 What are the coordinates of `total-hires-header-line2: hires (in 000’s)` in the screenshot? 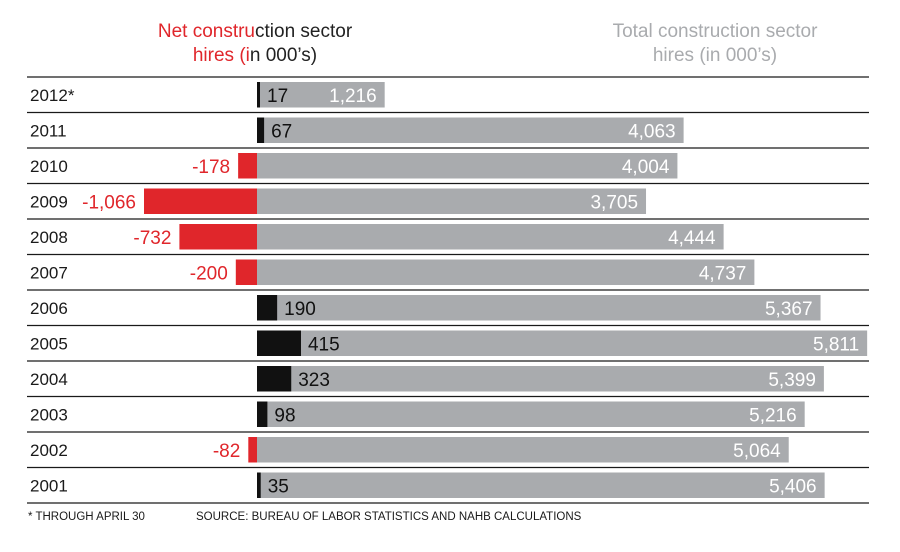 It's located at (715, 55).